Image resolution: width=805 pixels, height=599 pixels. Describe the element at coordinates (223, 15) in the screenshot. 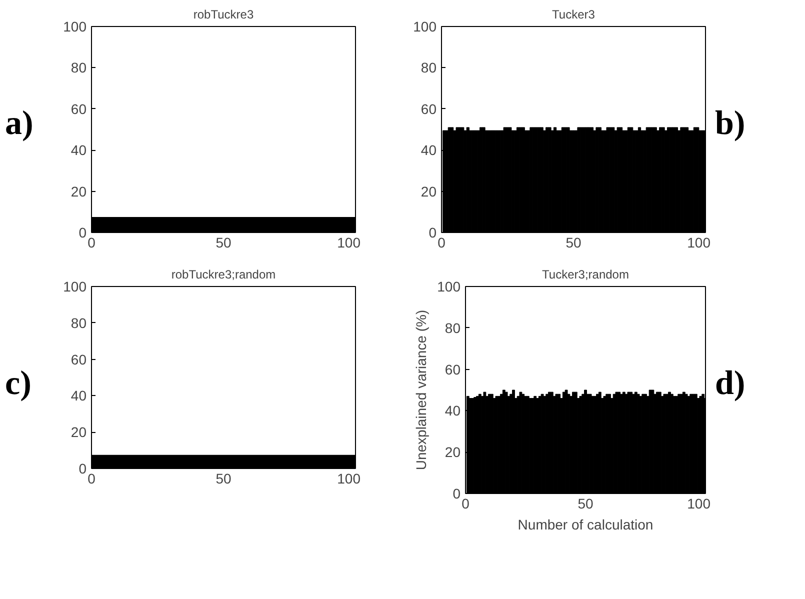

I see `chart-title: robTuckre3` at that location.